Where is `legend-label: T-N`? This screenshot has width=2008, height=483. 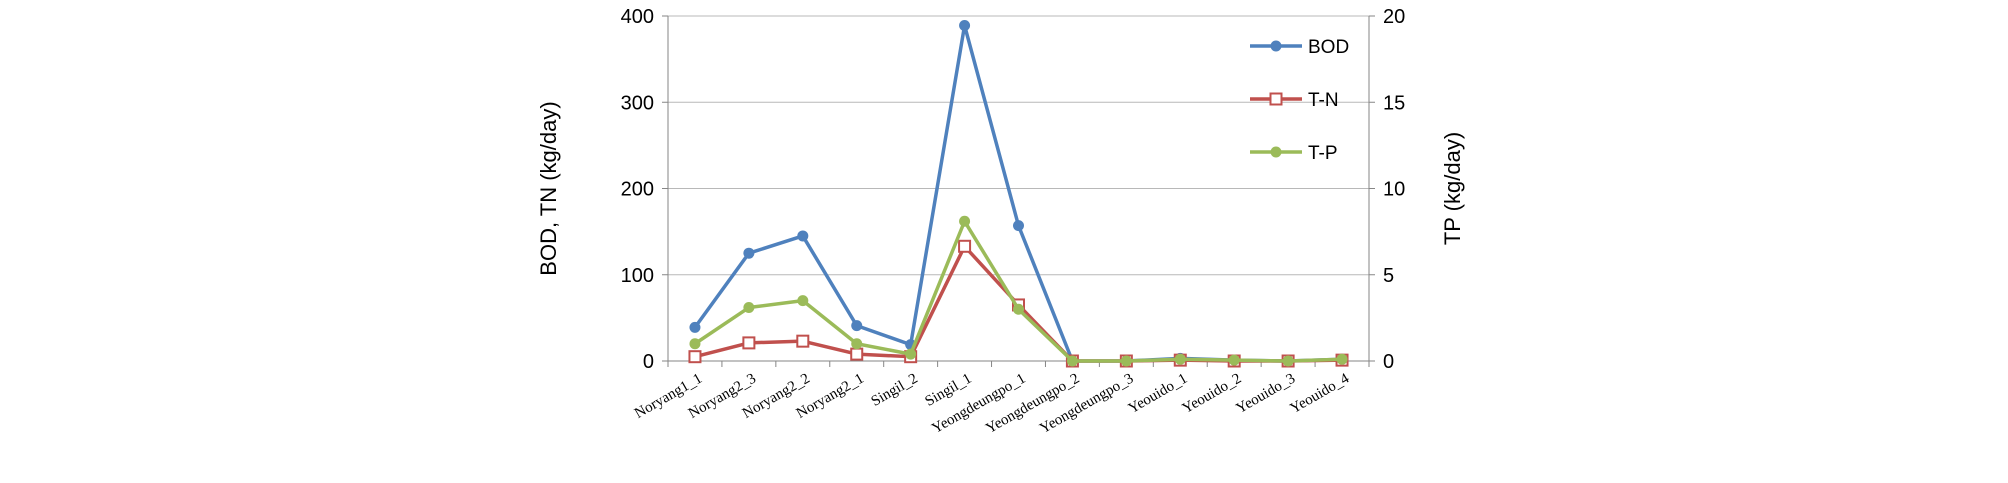 legend-label: T-N is located at coordinates (1323, 100).